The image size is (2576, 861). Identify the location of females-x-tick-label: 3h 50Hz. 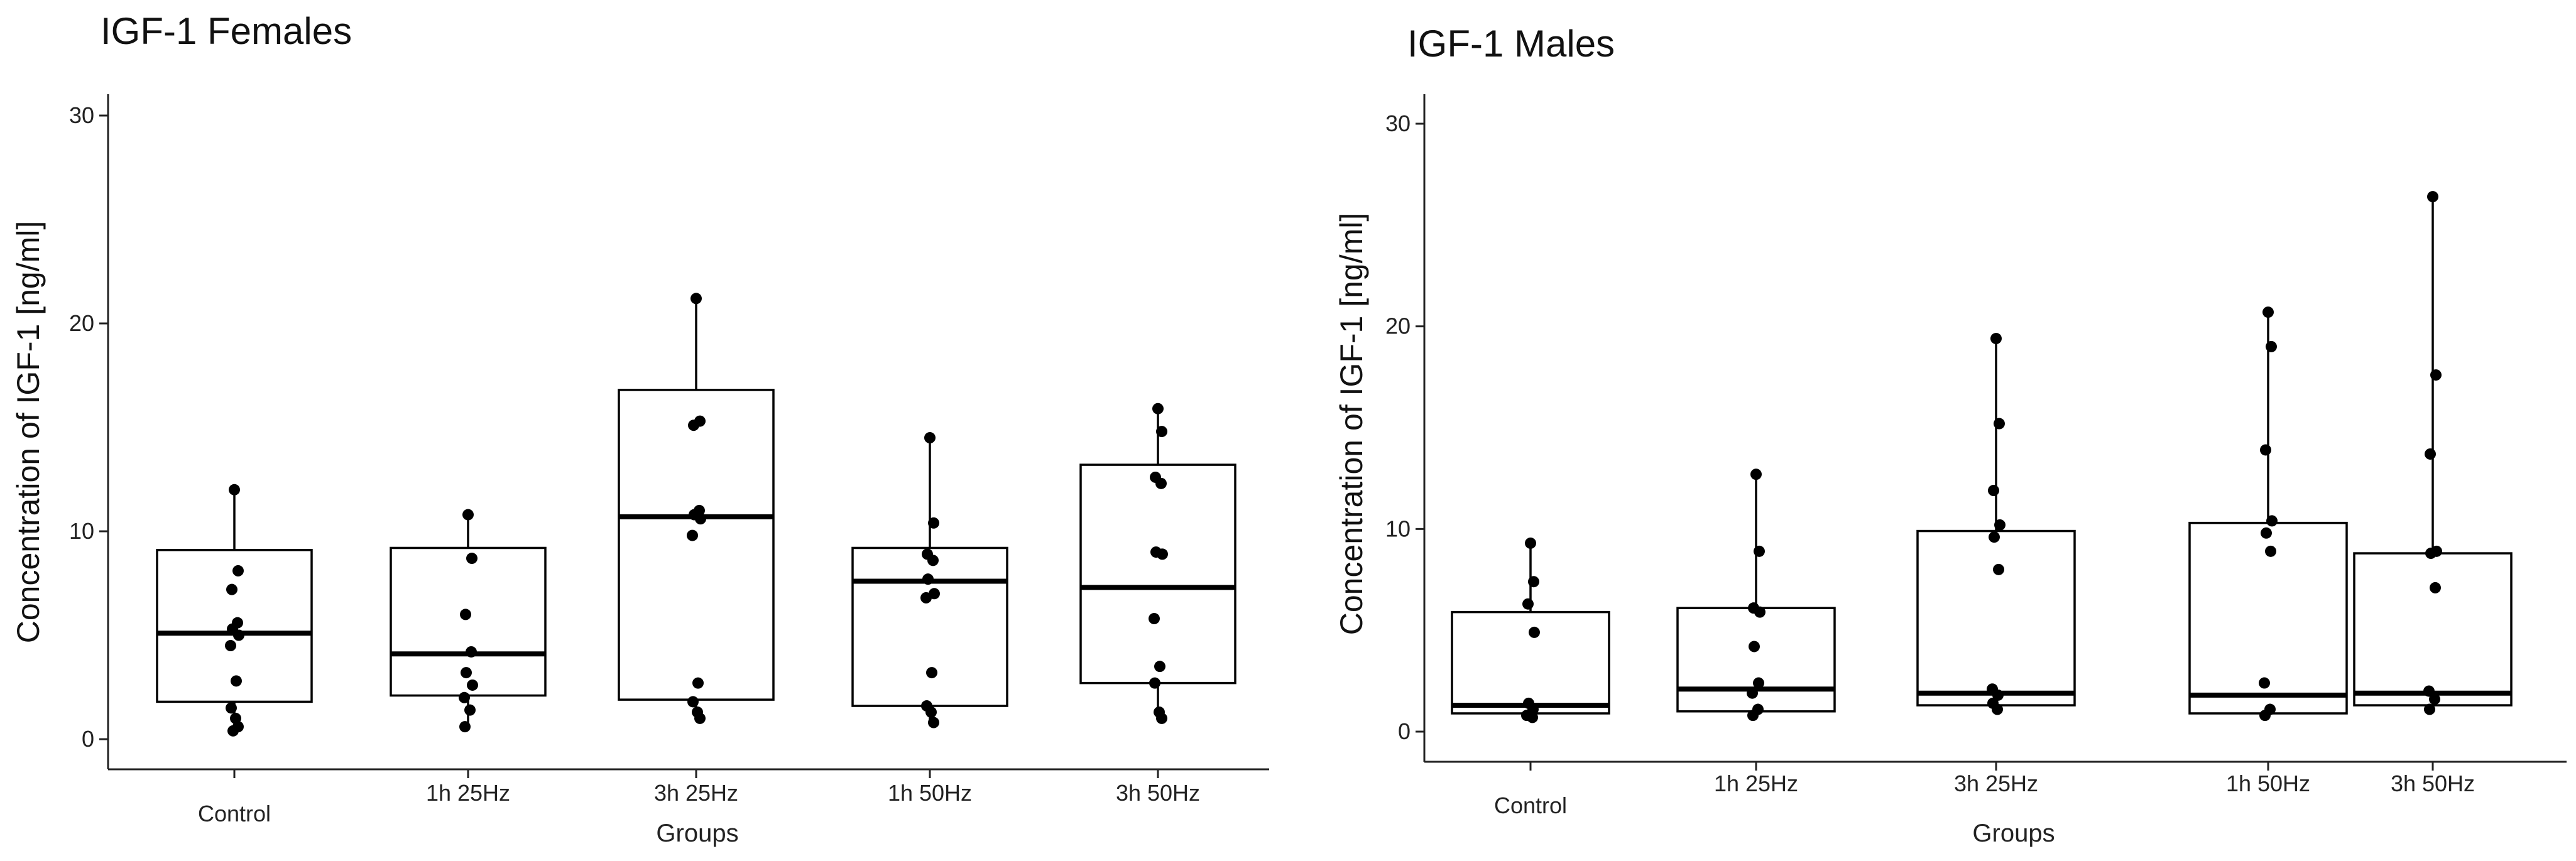
(1158, 793).